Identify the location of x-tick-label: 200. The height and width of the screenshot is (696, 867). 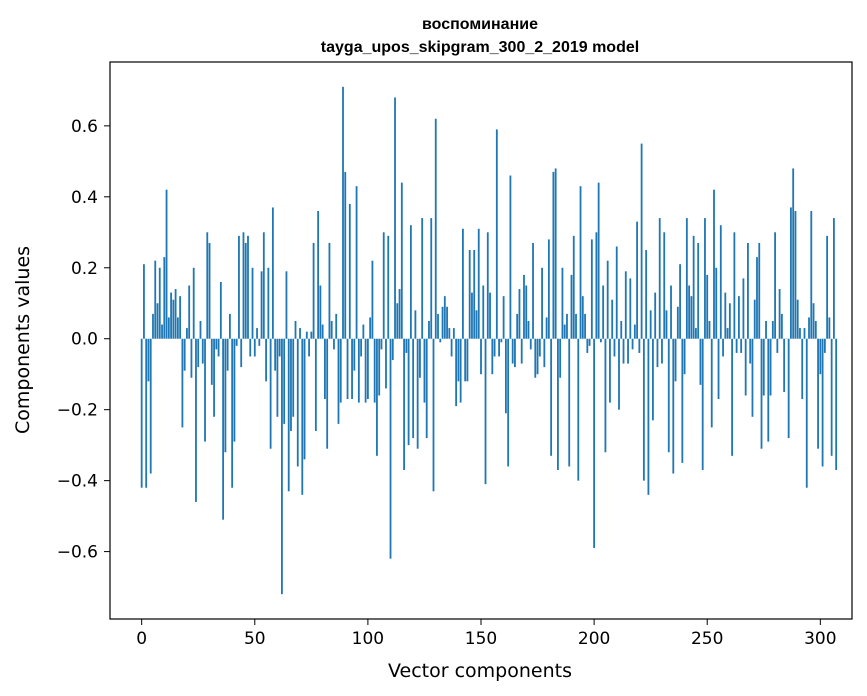
(594, 639).